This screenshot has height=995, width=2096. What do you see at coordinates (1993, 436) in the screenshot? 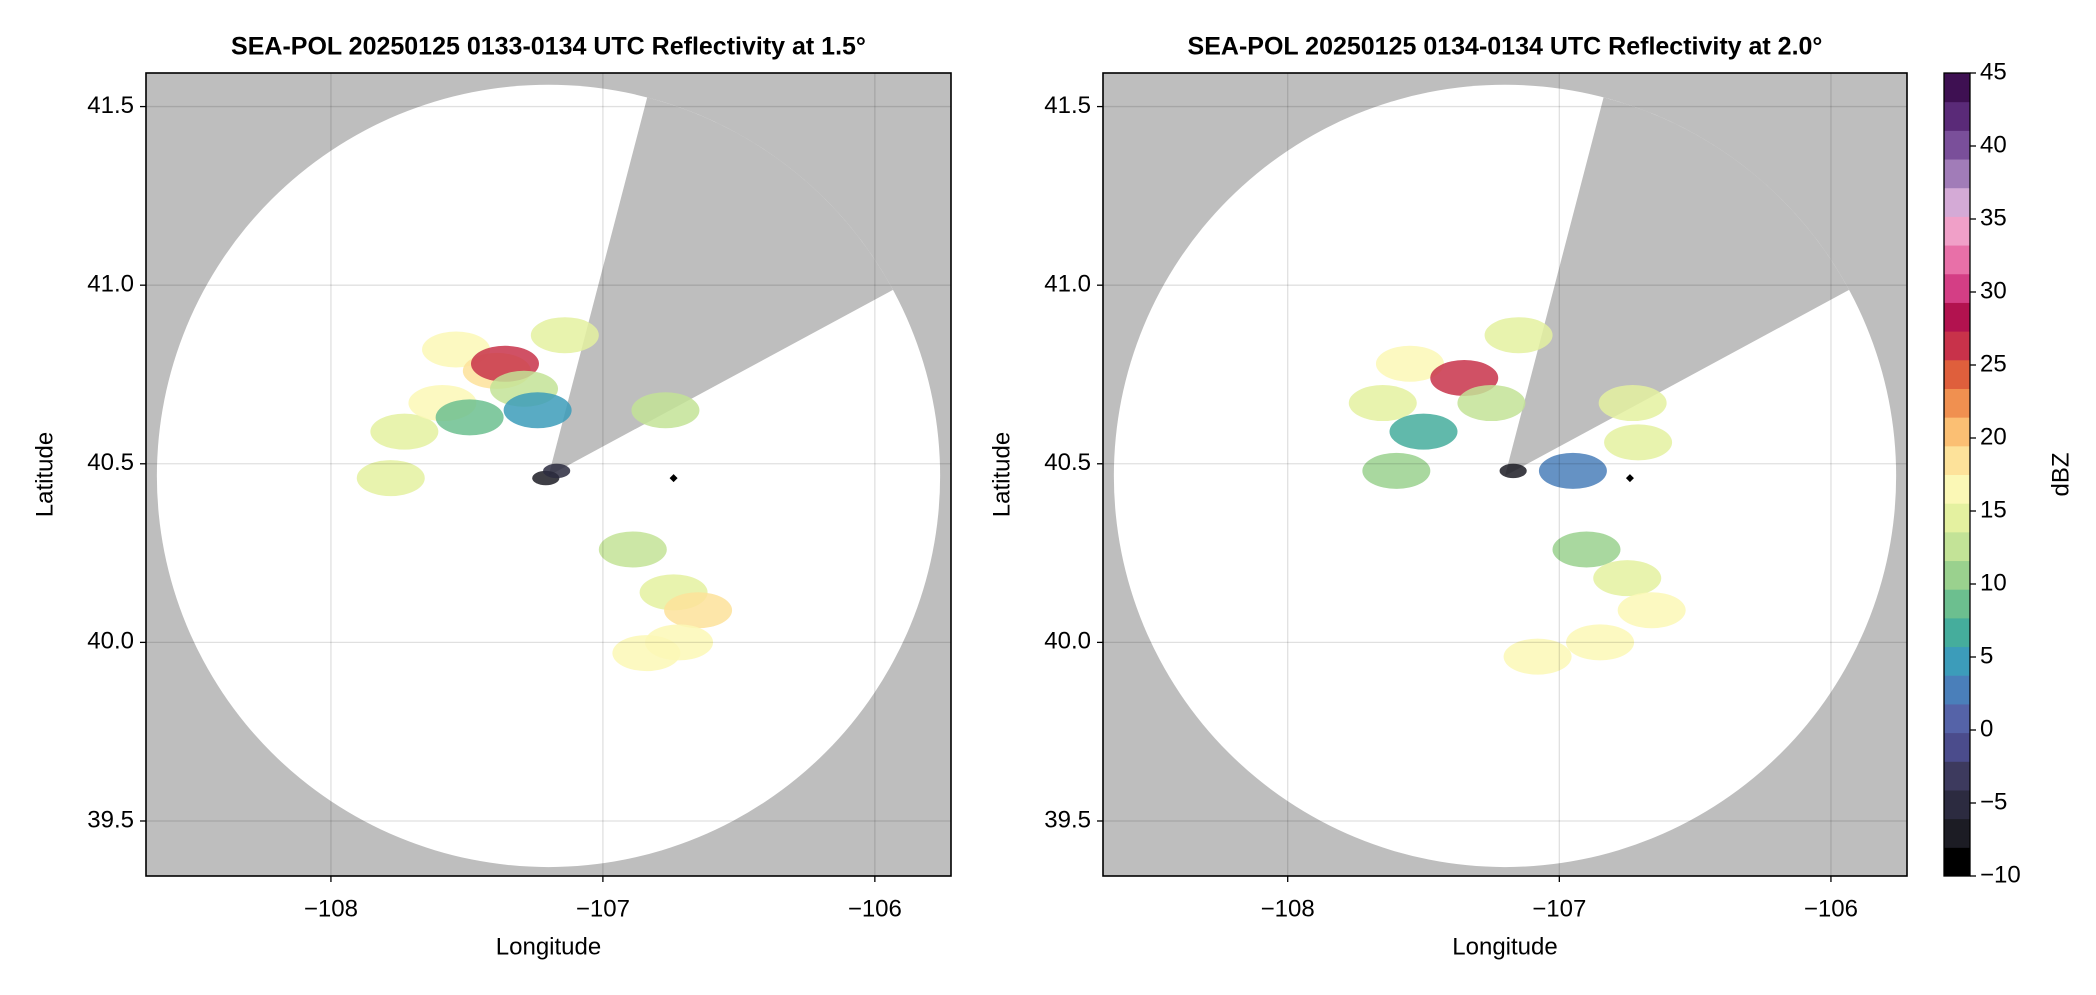
I see `colorbar-tick-label: 20` at bounding box center [1993, 436].